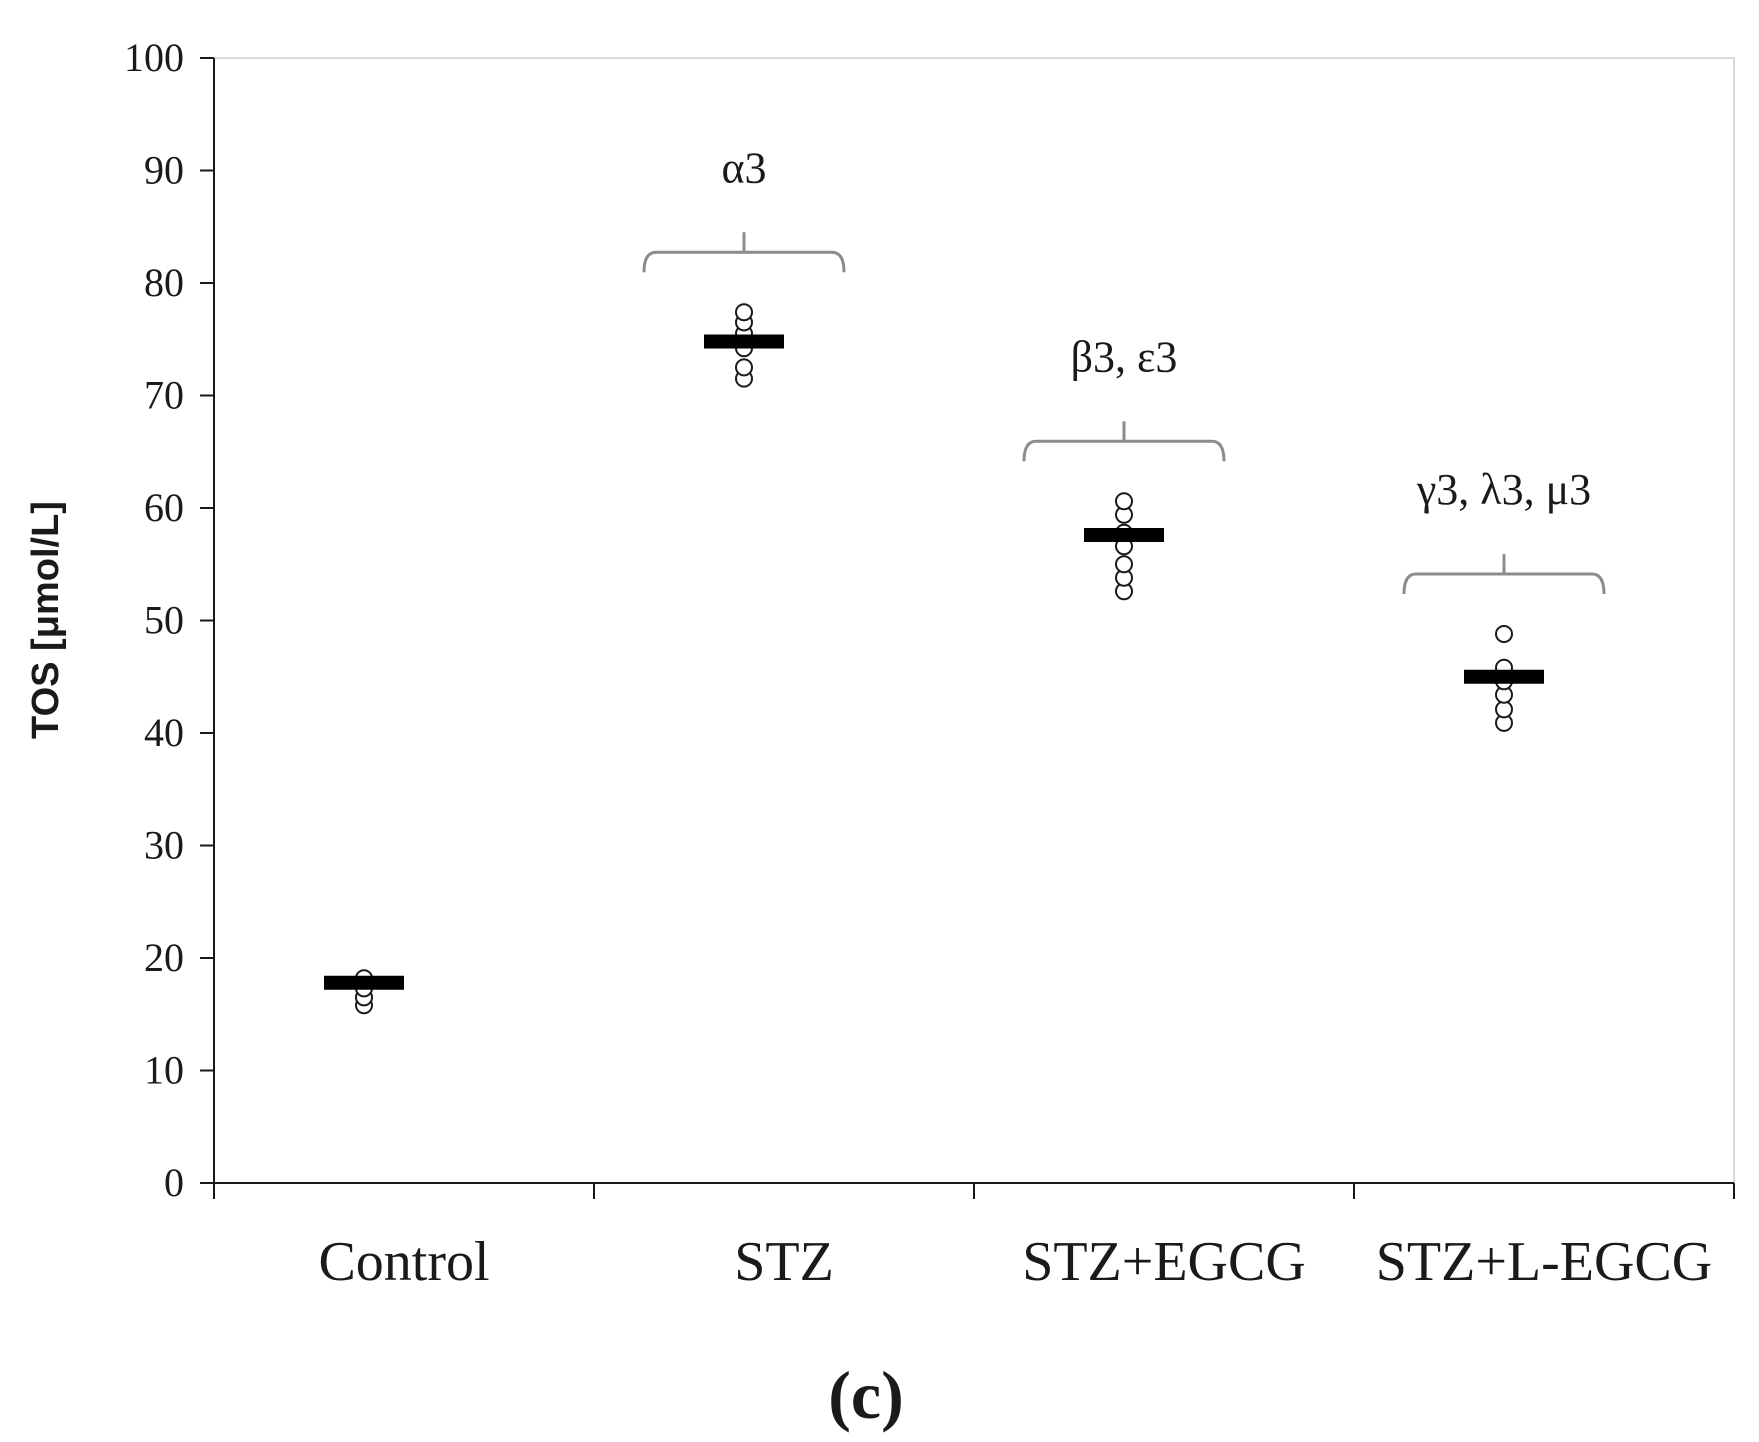  Describe the element at coordinates (403, 1262) in the screenshot. I see `x-tick-label: Control` at that location.